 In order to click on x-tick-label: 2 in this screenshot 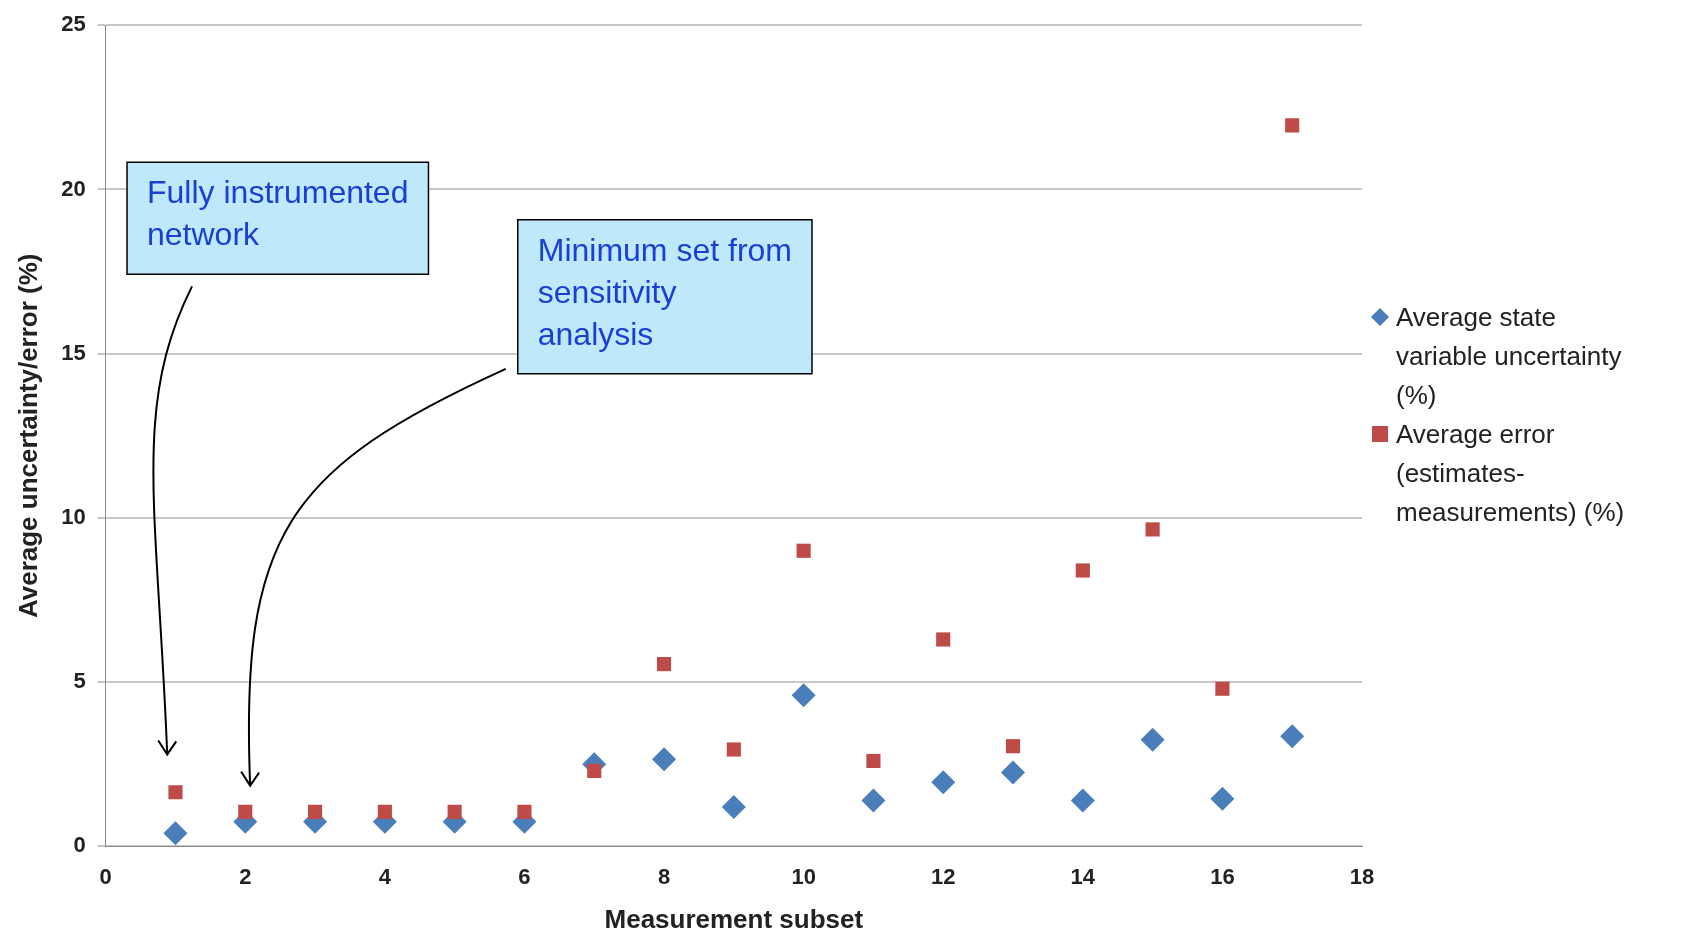, I will do `click(245, 876)`.